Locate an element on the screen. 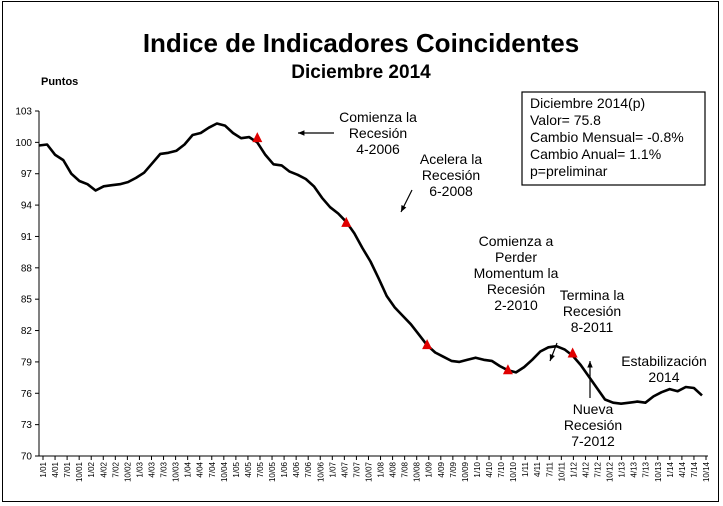 The width and height of the screenshot is (723, 506). x-tick-label: 10/02 is located at coordinates (127, 471).